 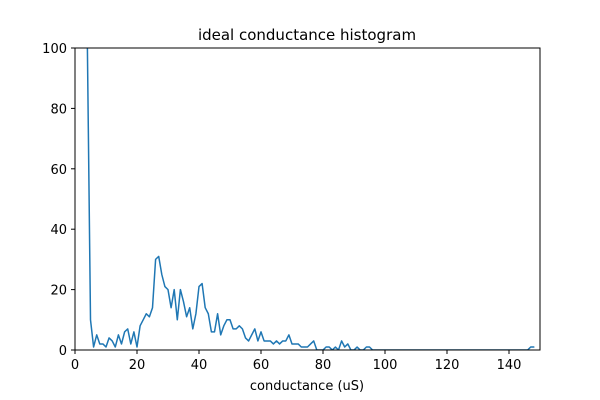 What do you see at coordinates (58, 170) in the screenshot?
I see `y-tick-label: 60` at bounding box center [58, 170].